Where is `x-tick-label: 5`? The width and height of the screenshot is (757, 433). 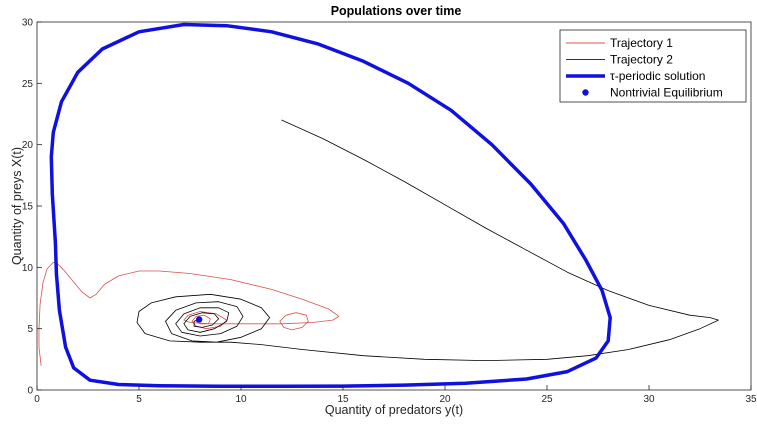
x-tick-label: 5 is located at coordinates (139, 399).